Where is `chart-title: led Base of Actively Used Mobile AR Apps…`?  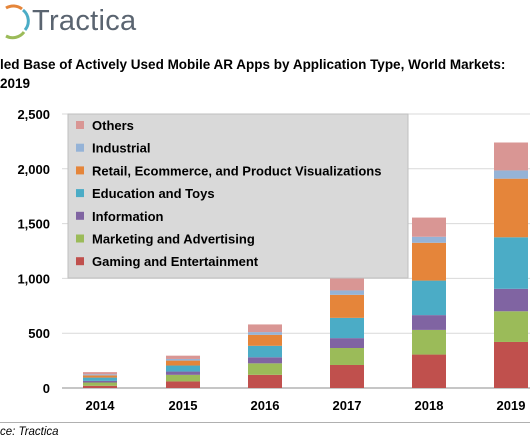 chart-title: led Base of Actively Used Mobile AR Apps… is located at coordinates (252, 74).